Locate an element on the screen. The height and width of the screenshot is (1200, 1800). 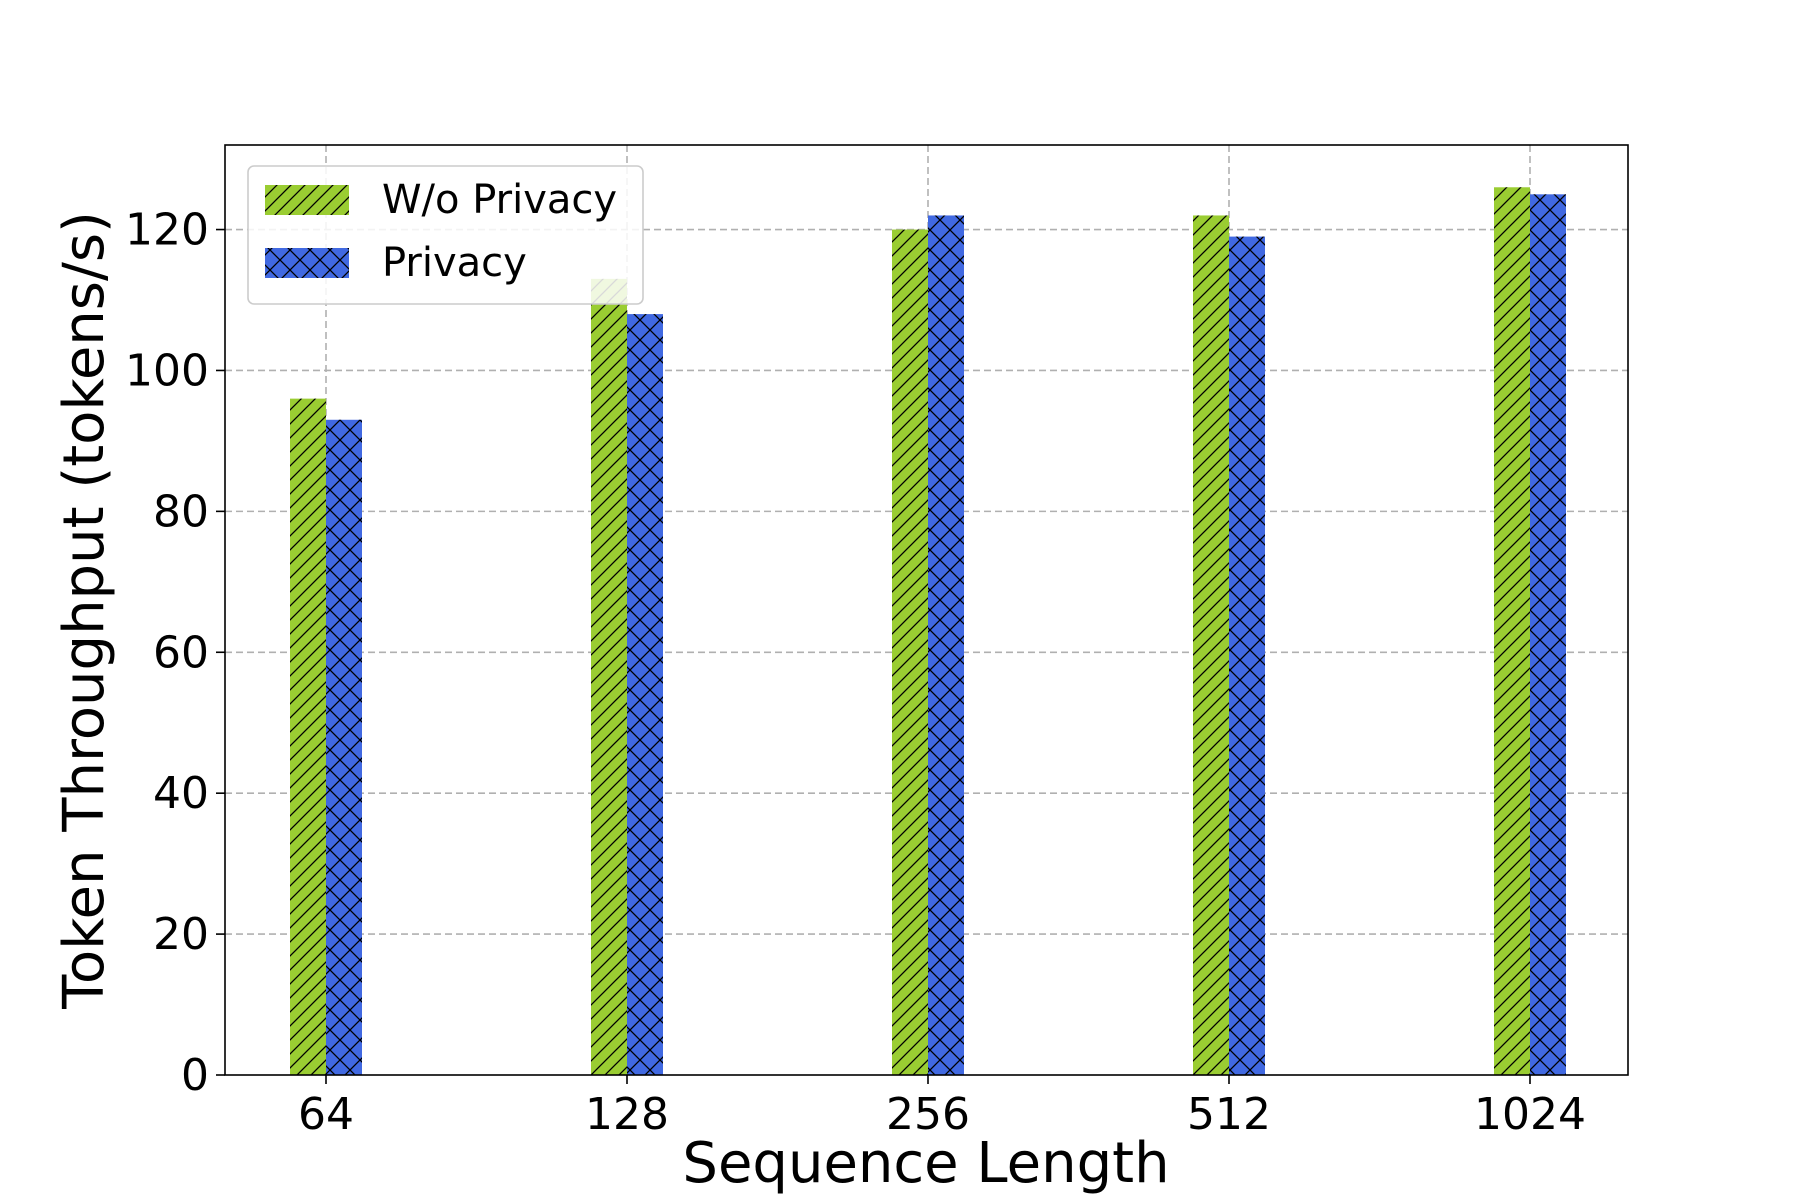
x-tick-label: 256 is located at coordinates (928, 1114).